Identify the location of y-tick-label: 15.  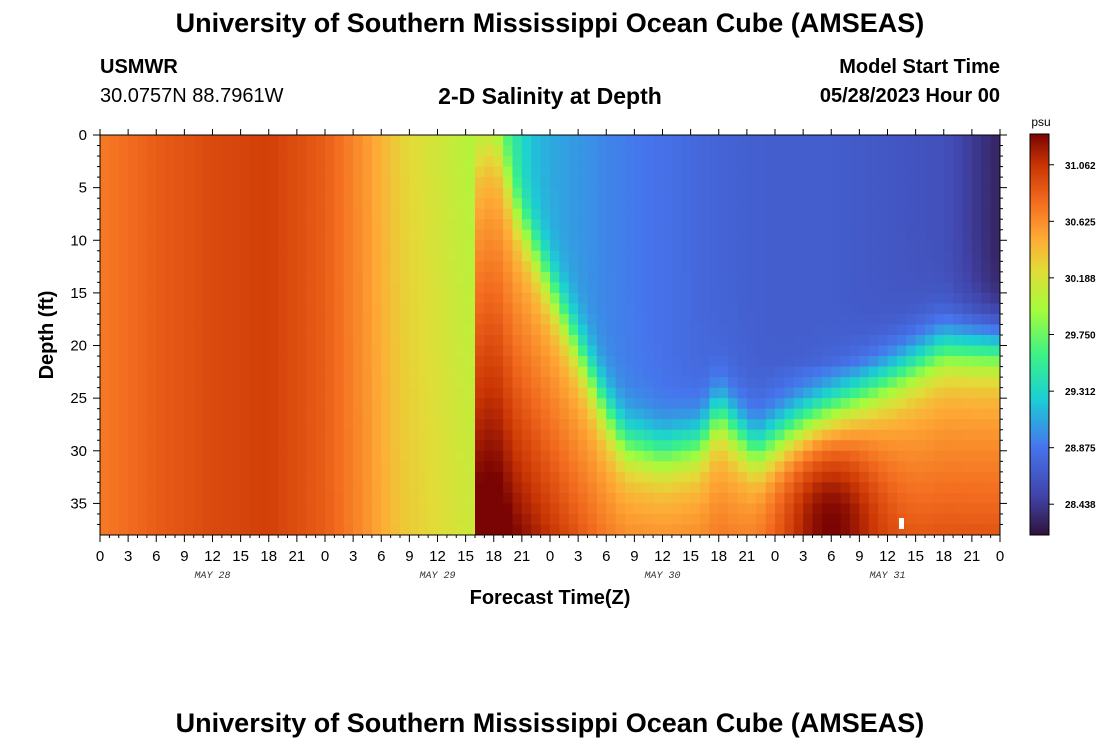
(78, 293).